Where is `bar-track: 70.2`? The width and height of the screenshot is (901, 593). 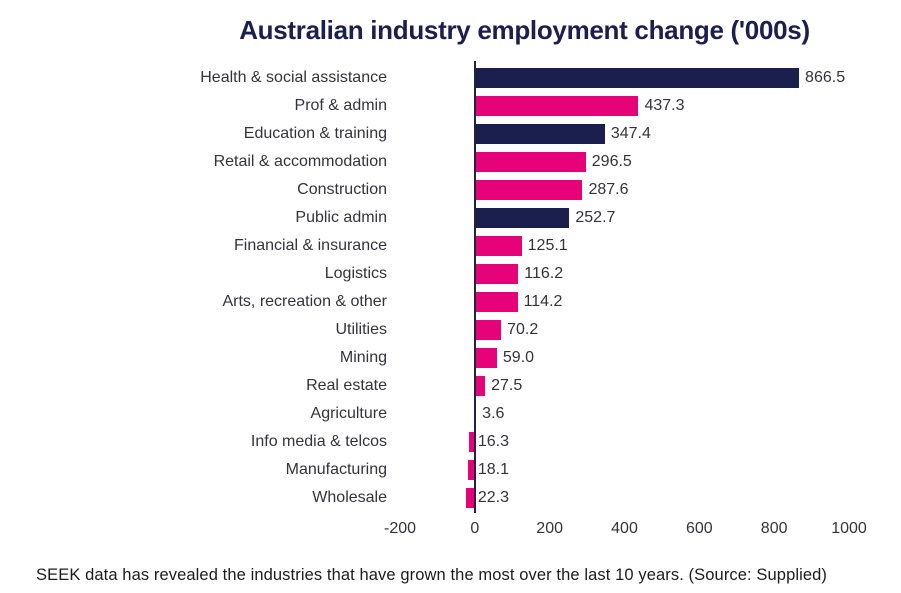 bar-track: 70.2 is located at coordinates (624, 330).